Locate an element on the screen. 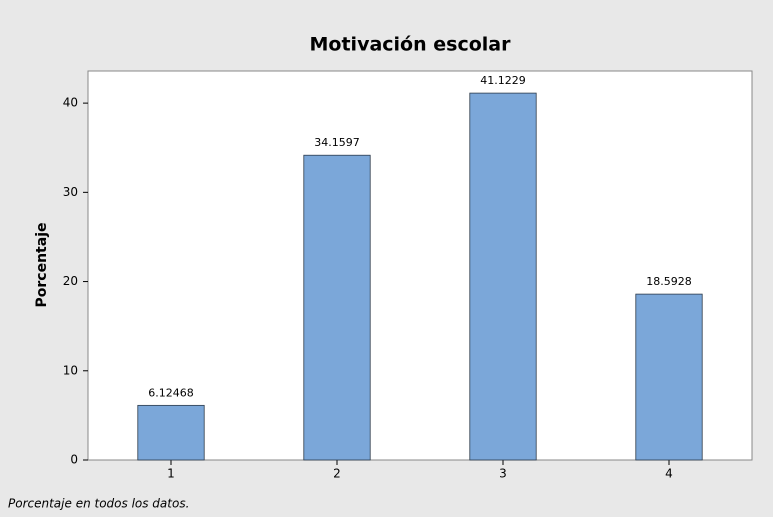 This screenshot has height=517, width=773. data-label: 41.1229 is located at coordinates (503, 80).